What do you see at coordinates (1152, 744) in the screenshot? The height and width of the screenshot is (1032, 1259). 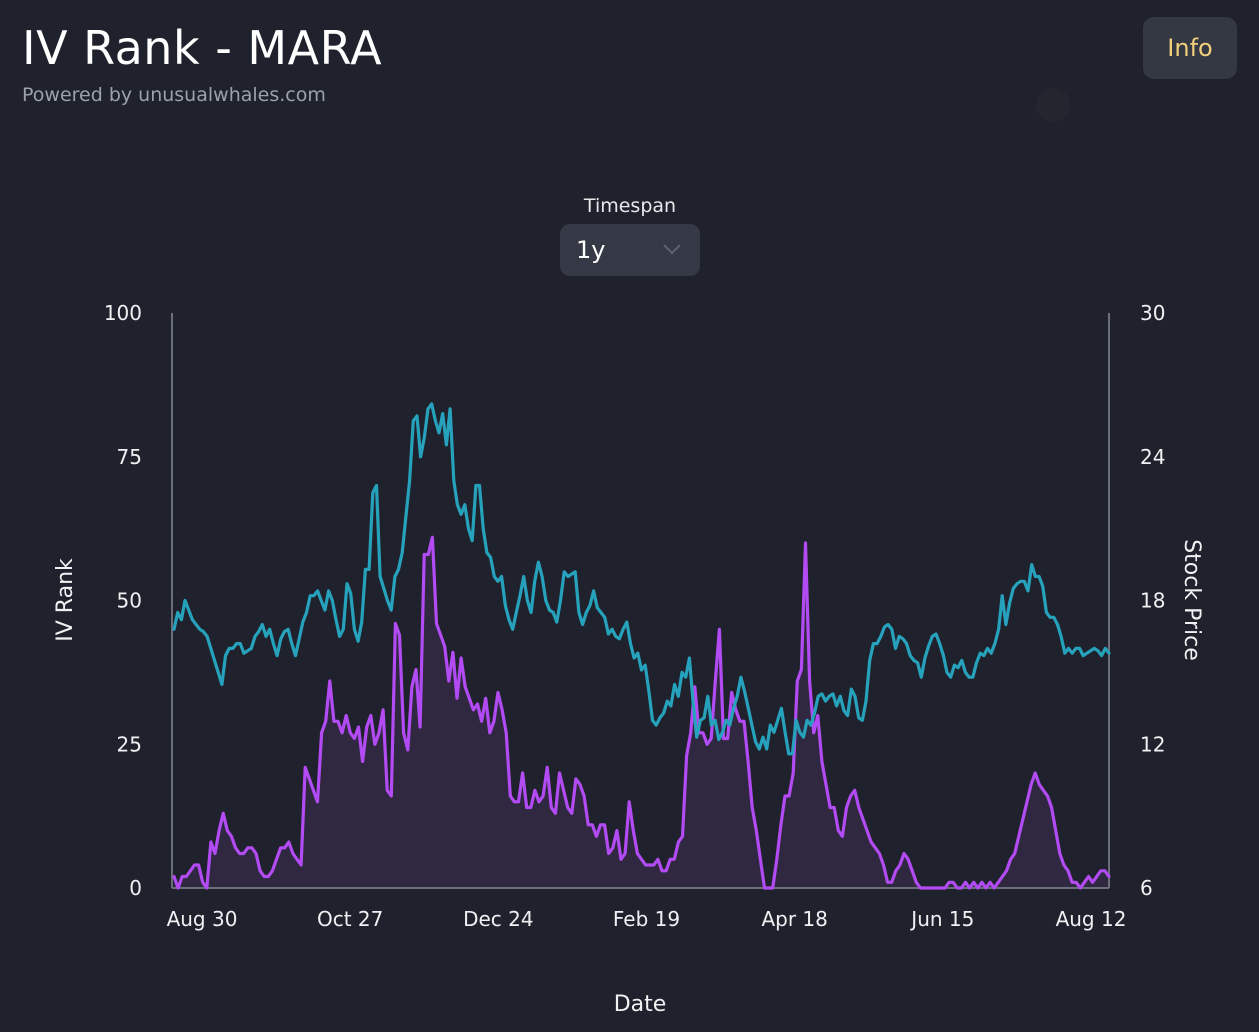 I see `y-right-tick-label: 12` at bounding box center [1152, 744].